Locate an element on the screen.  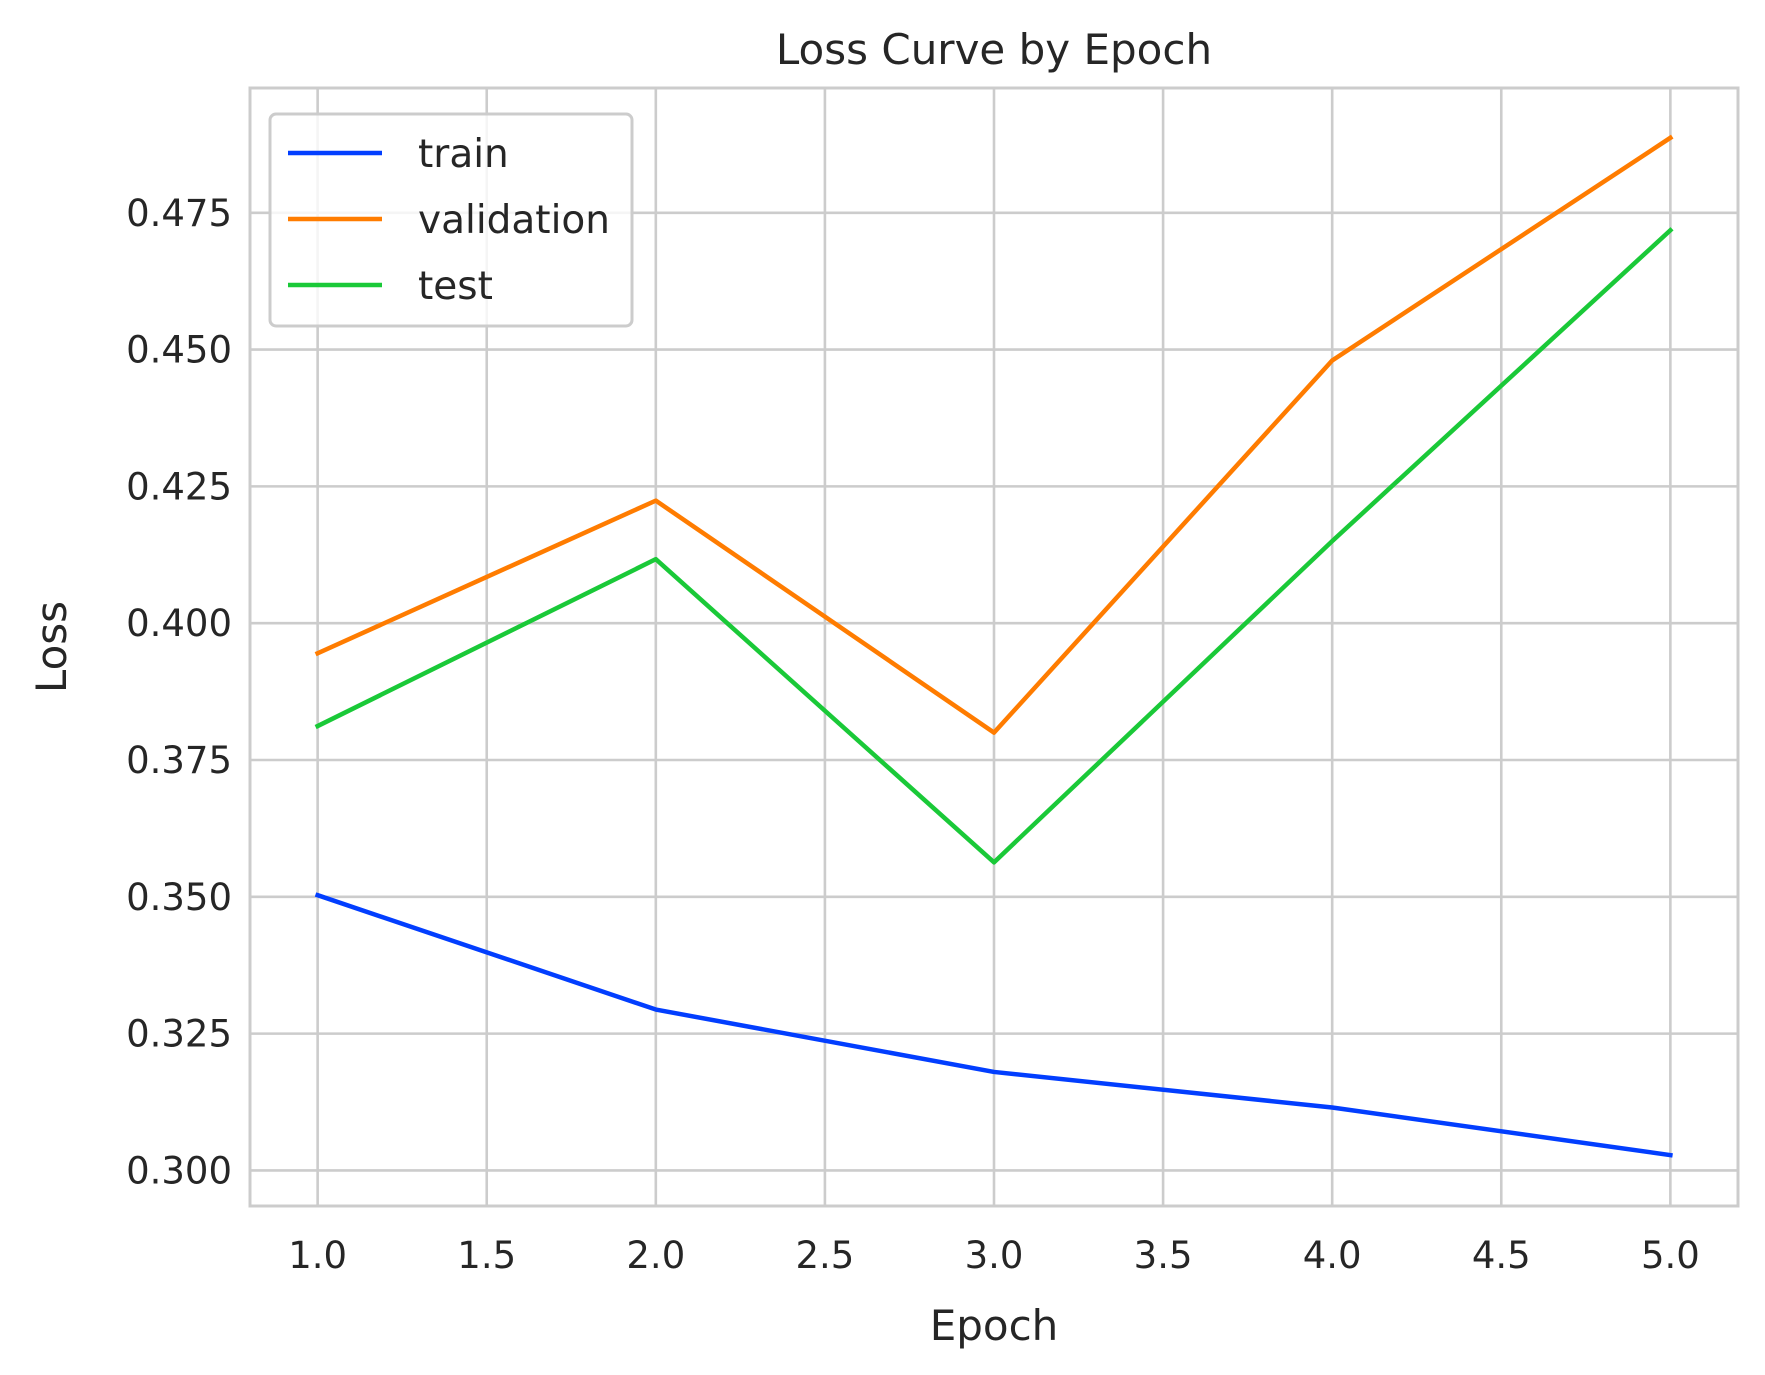
legend-items: train validation test is located at coordinates (449, 220).